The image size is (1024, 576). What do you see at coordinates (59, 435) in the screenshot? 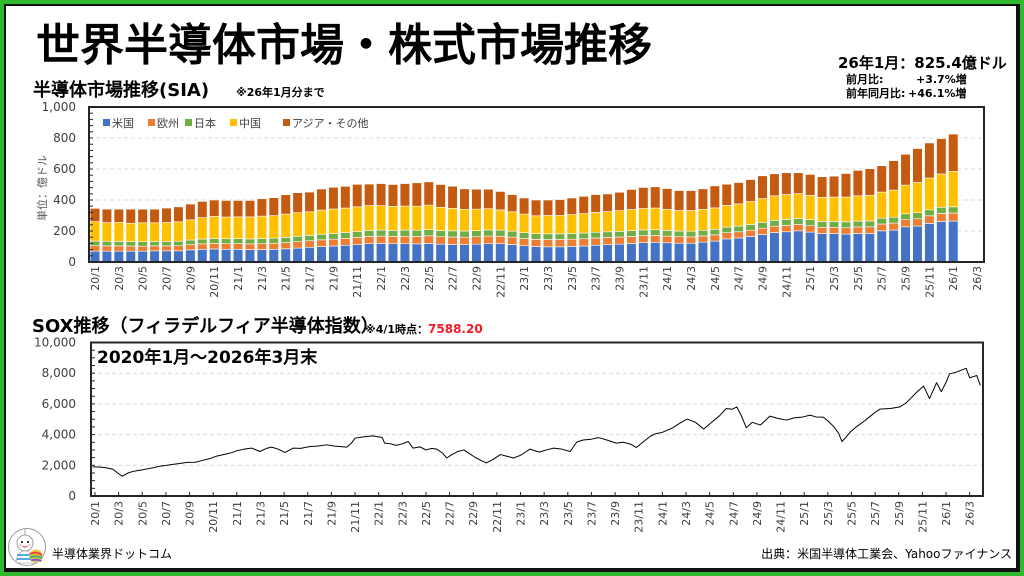
I see `y-tick-label: 4,000` at bounding box center [59, 435].